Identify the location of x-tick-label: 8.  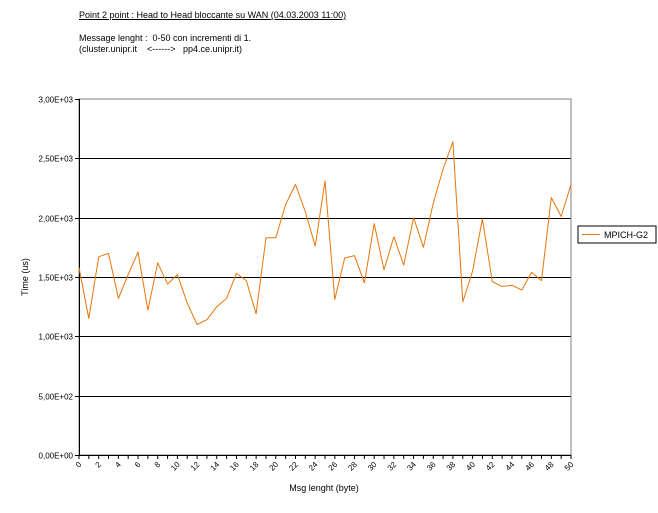
(158, 465).